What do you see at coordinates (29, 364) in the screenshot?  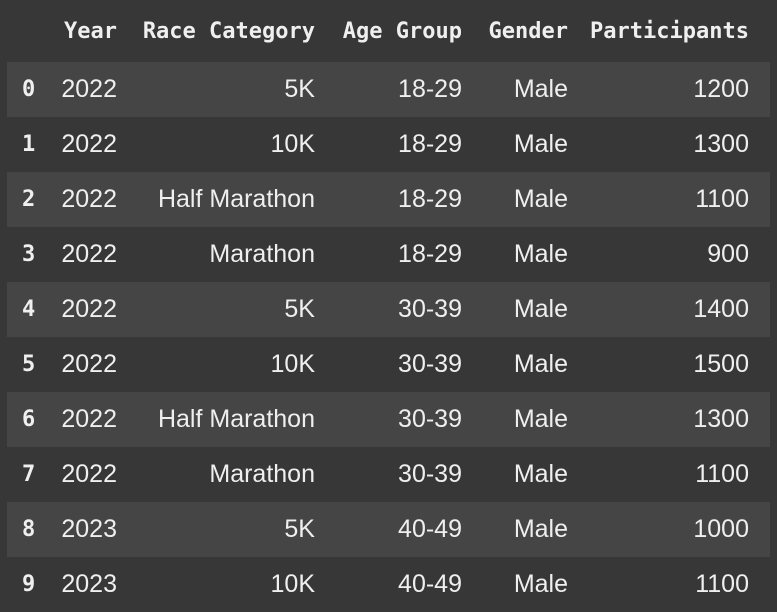 I see `row-index: 5` at bounding box center [29, 364].